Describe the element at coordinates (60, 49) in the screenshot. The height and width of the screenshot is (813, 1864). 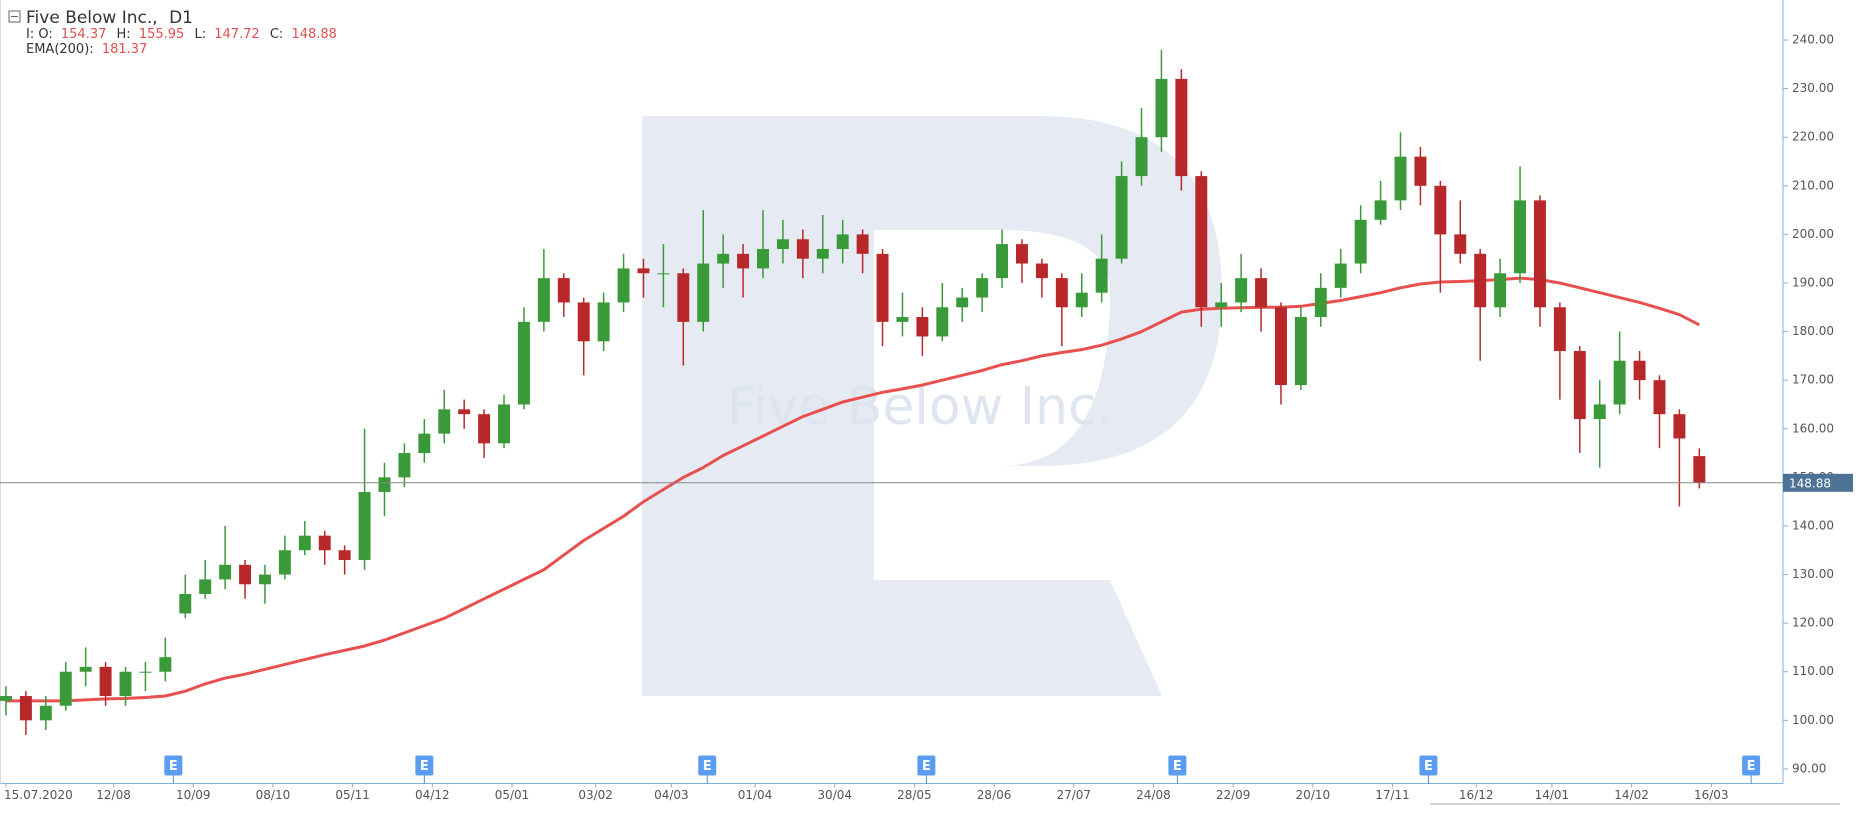
I see `ema-name: EMA(200):` at that location.